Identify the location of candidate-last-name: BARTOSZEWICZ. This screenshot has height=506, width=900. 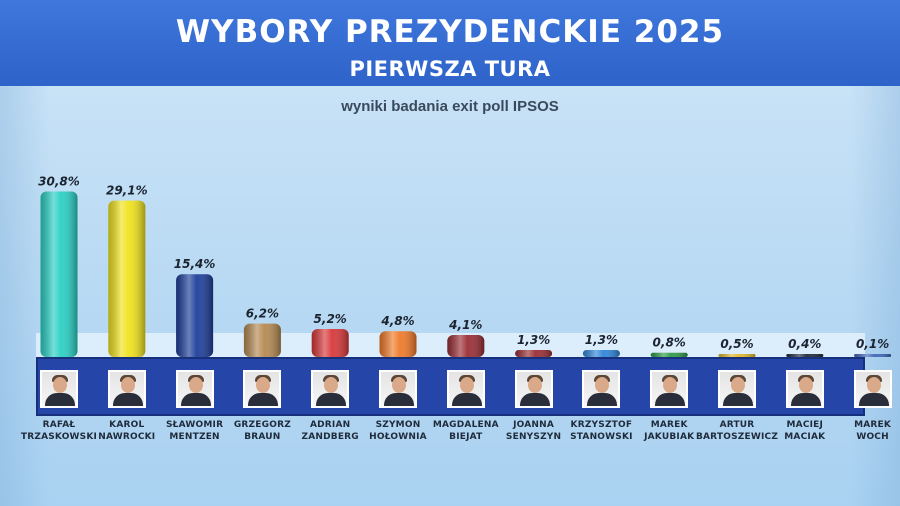
(737, 437).